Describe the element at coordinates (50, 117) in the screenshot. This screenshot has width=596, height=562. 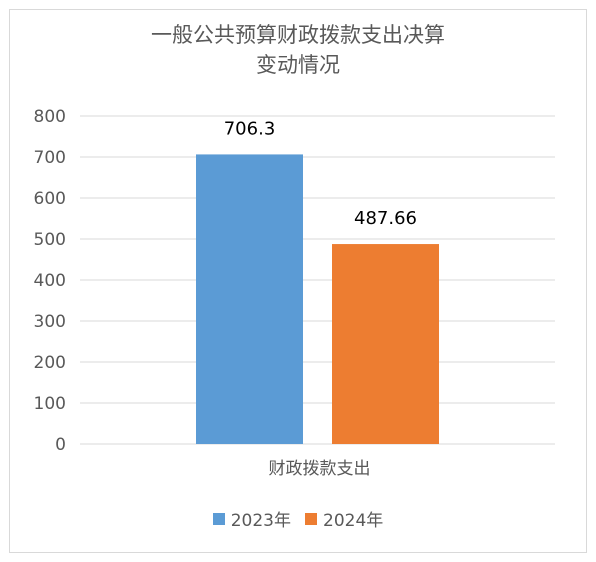
I see `y-tick-label: 800` at that location.